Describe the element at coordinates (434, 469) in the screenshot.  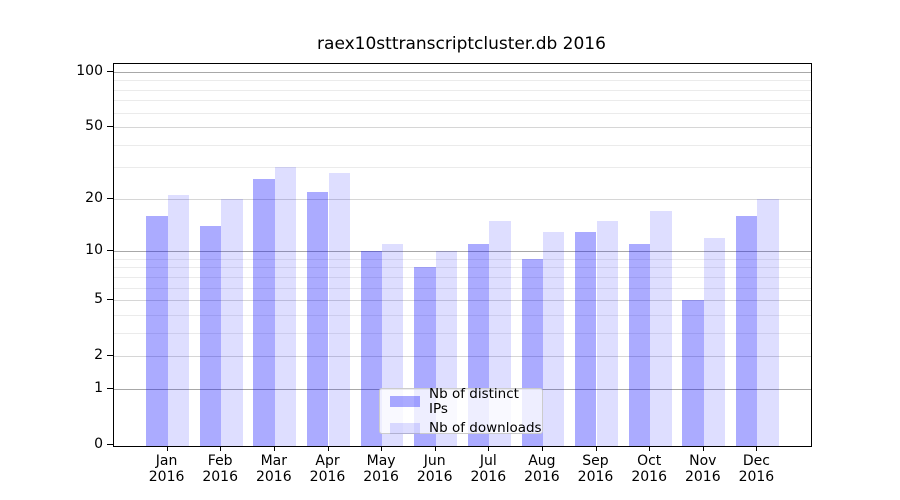
I see `x-tick-label-jun: Jun 2016` at that location.